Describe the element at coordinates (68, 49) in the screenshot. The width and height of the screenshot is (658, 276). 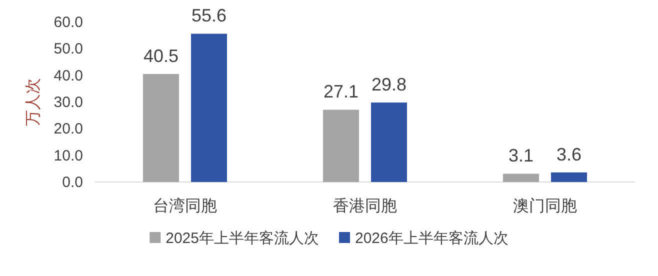
I see `y-tick-label: 50.0` at that location.